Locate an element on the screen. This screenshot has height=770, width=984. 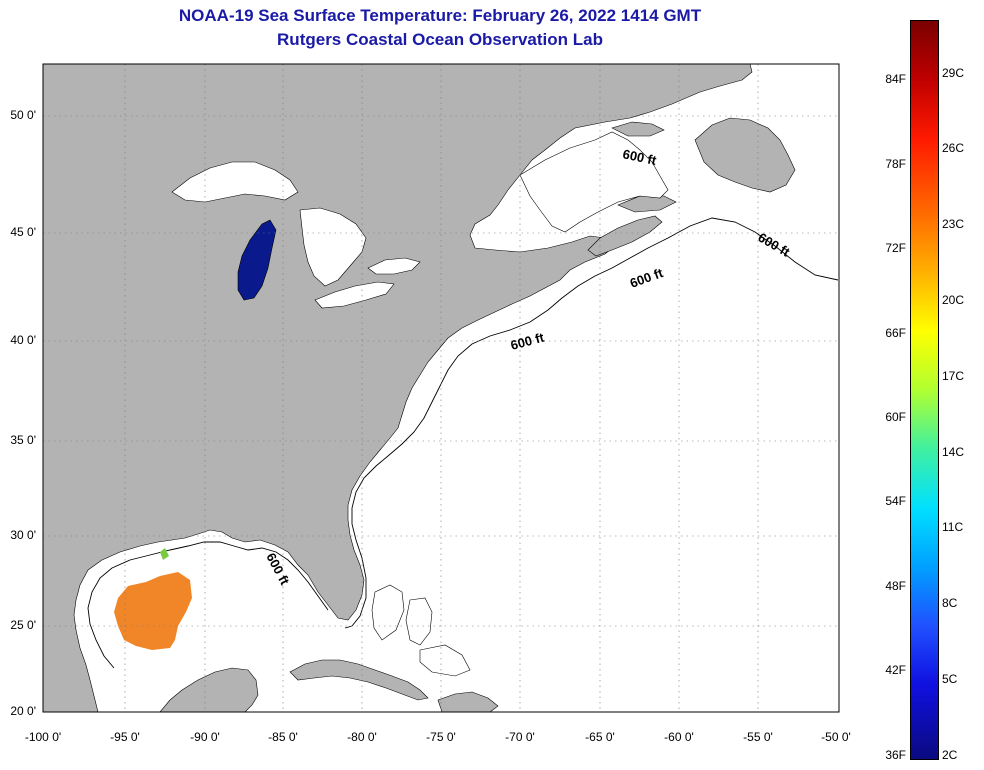
colorbar-c-label: 23C is located at coordinates (953, 224).